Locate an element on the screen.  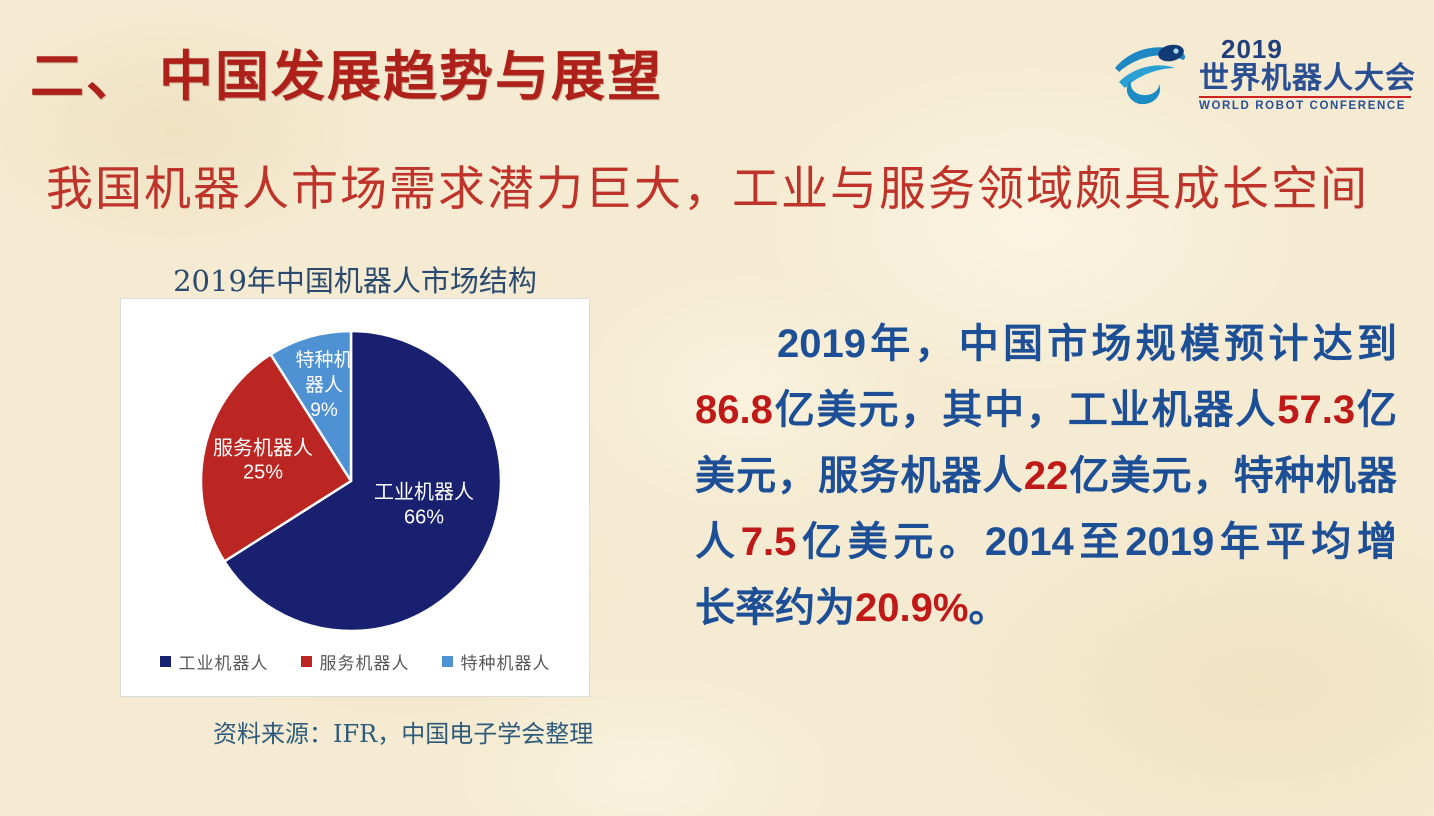
text-segment: 57.3 is located at coordinates (1316, 410).